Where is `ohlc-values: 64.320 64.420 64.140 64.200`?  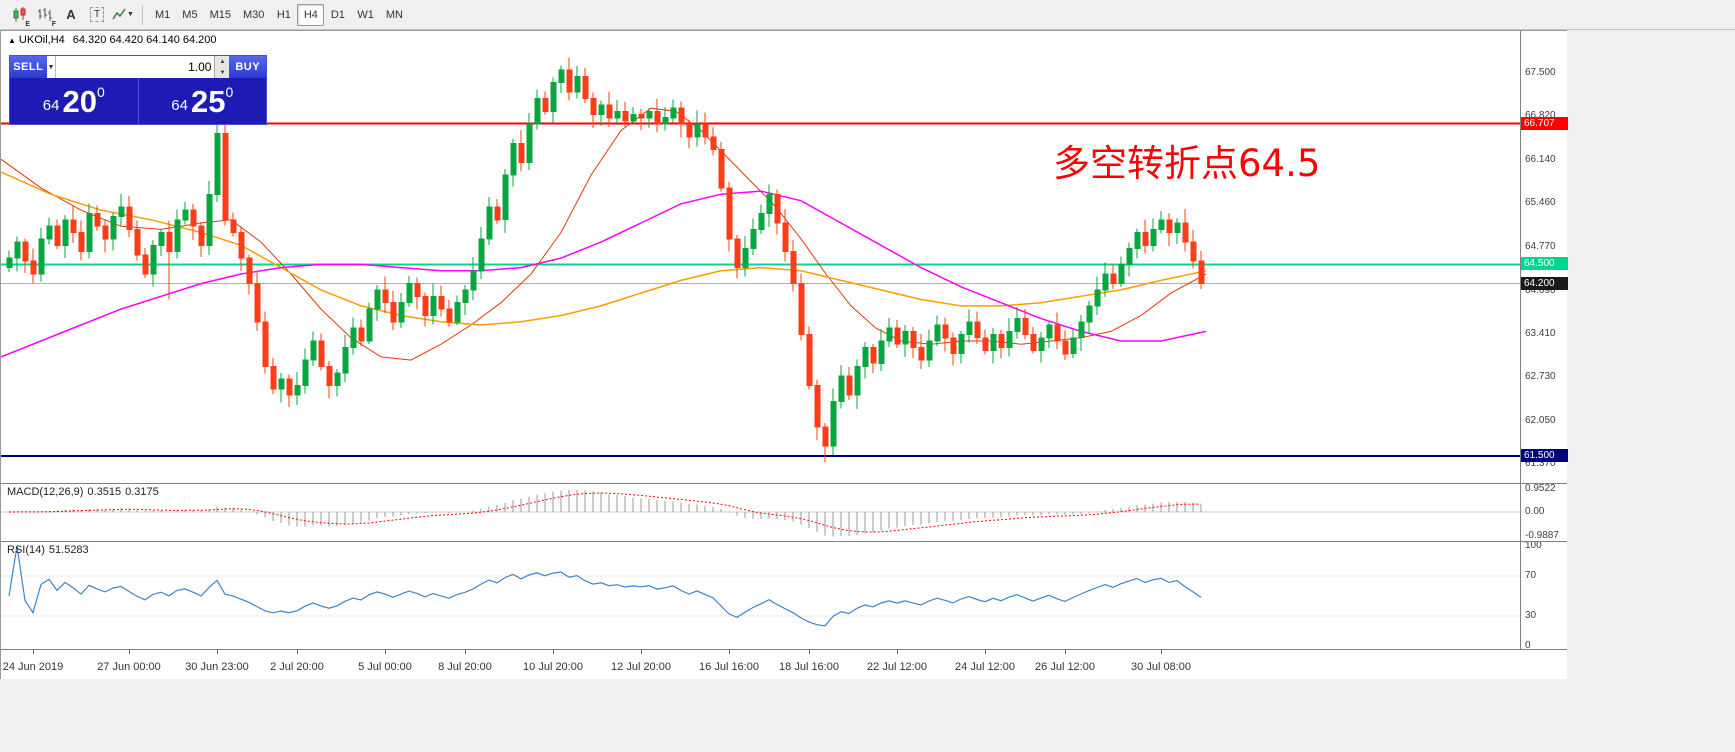
ohlc-values: 64.320 64.420 64.140 64.200 is located at coordinates (144, 40).